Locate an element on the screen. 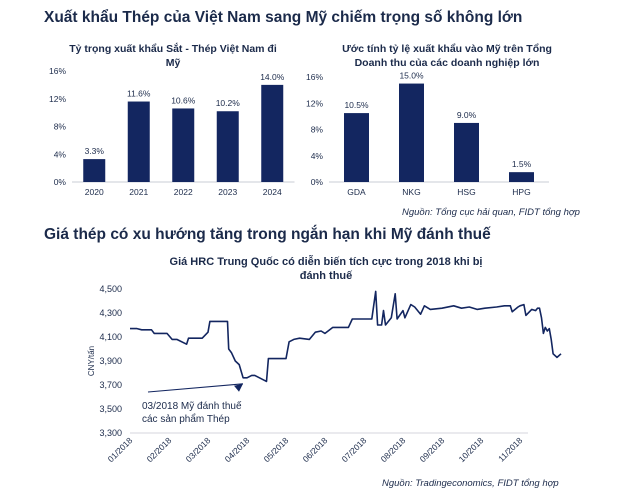 The height and width of the screenshot is (500, 629). x-tick-label: 10/2018 is located at coordinates (471, 449).